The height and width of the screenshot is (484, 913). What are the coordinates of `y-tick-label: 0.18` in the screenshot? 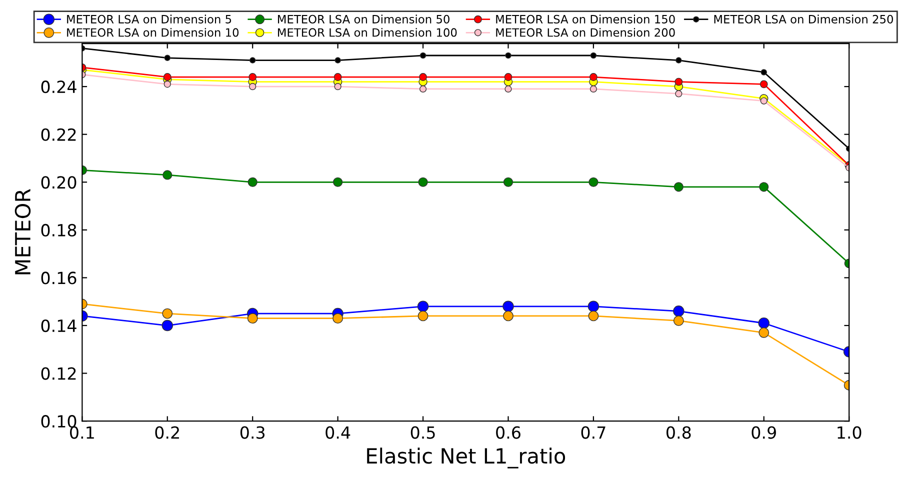 It's located at (58, 230).